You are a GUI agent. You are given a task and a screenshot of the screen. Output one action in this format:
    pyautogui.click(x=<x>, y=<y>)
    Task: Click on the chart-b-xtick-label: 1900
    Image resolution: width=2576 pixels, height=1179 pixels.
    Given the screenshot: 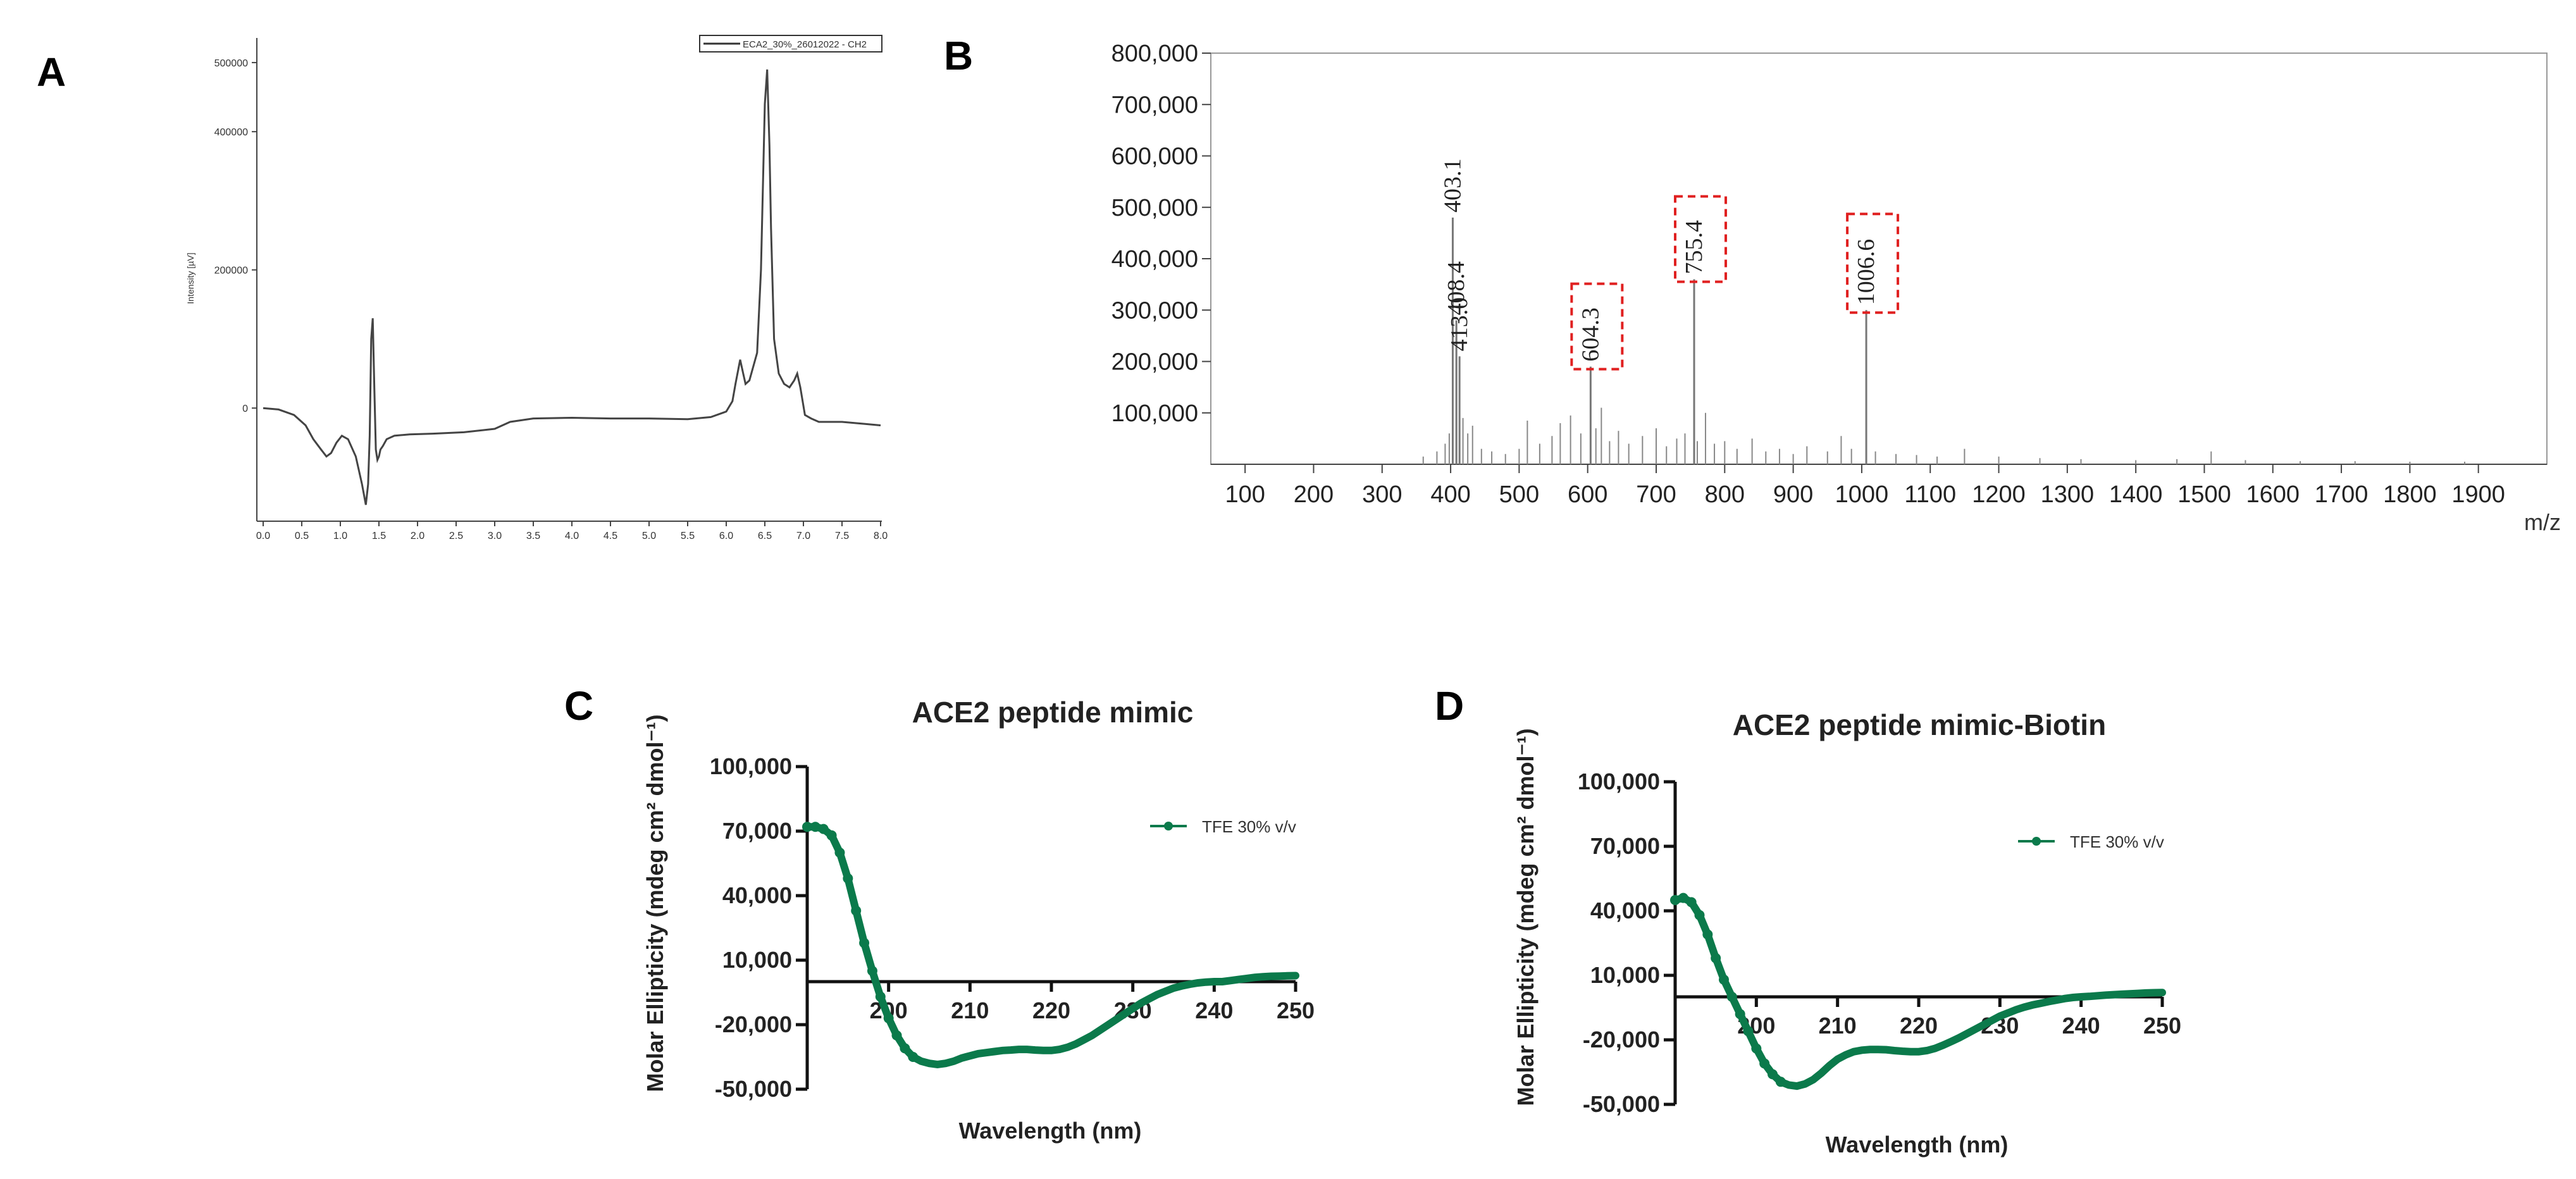 What is the action you would take?
    pyautogui.click(x=2478, y=494)
    